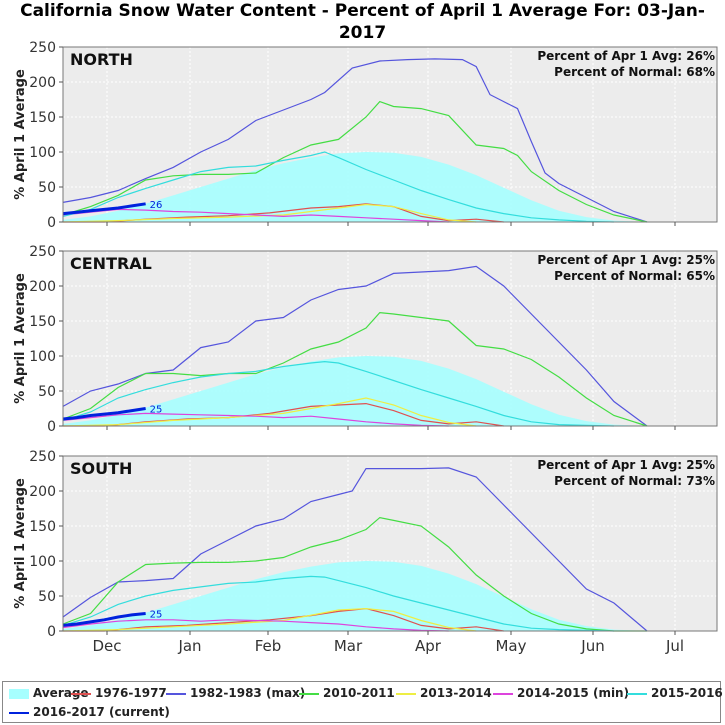 The height and width of the screenshot is (725, 725). I want to click on legend-item-2016-2017: 2016-2017 (current), so click(89, 712).